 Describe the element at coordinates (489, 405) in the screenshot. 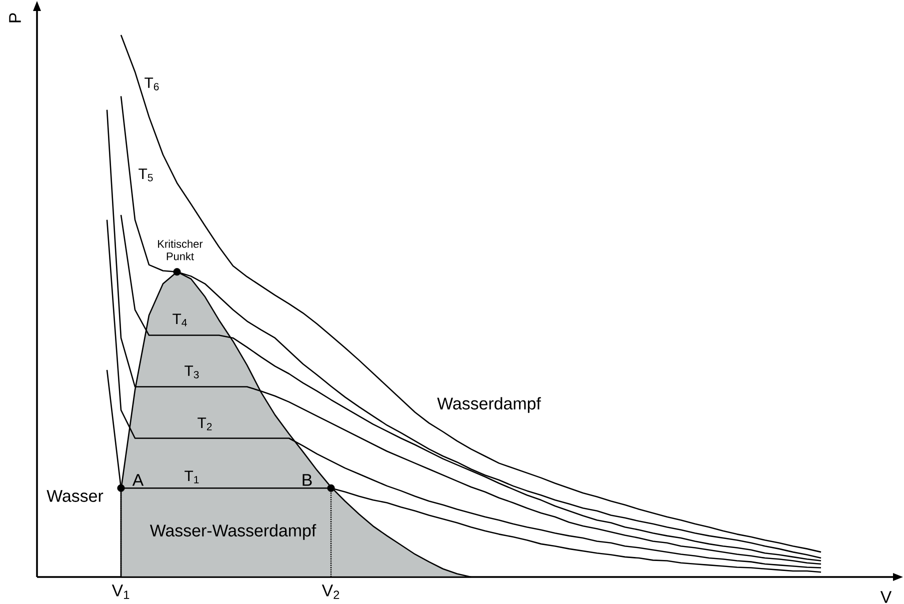

I see `annotation: Wasserdampf` at that location.